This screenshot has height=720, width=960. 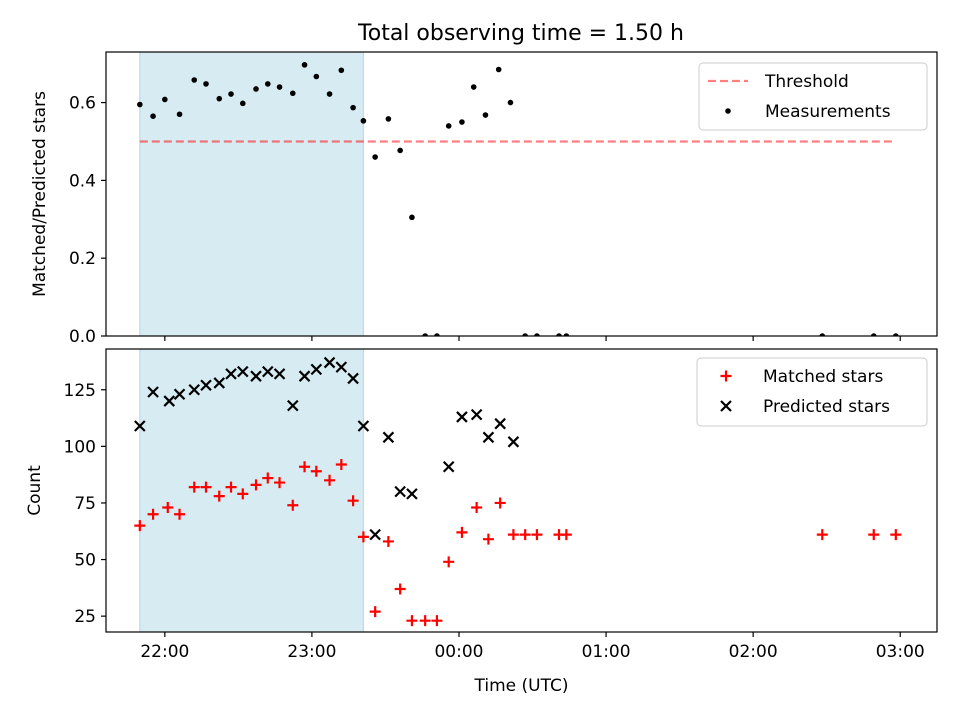 What do you see at coordinates (806, 82) in the screenshot?
I see `legend-label: Threshold` at bounding box center [806, 82].